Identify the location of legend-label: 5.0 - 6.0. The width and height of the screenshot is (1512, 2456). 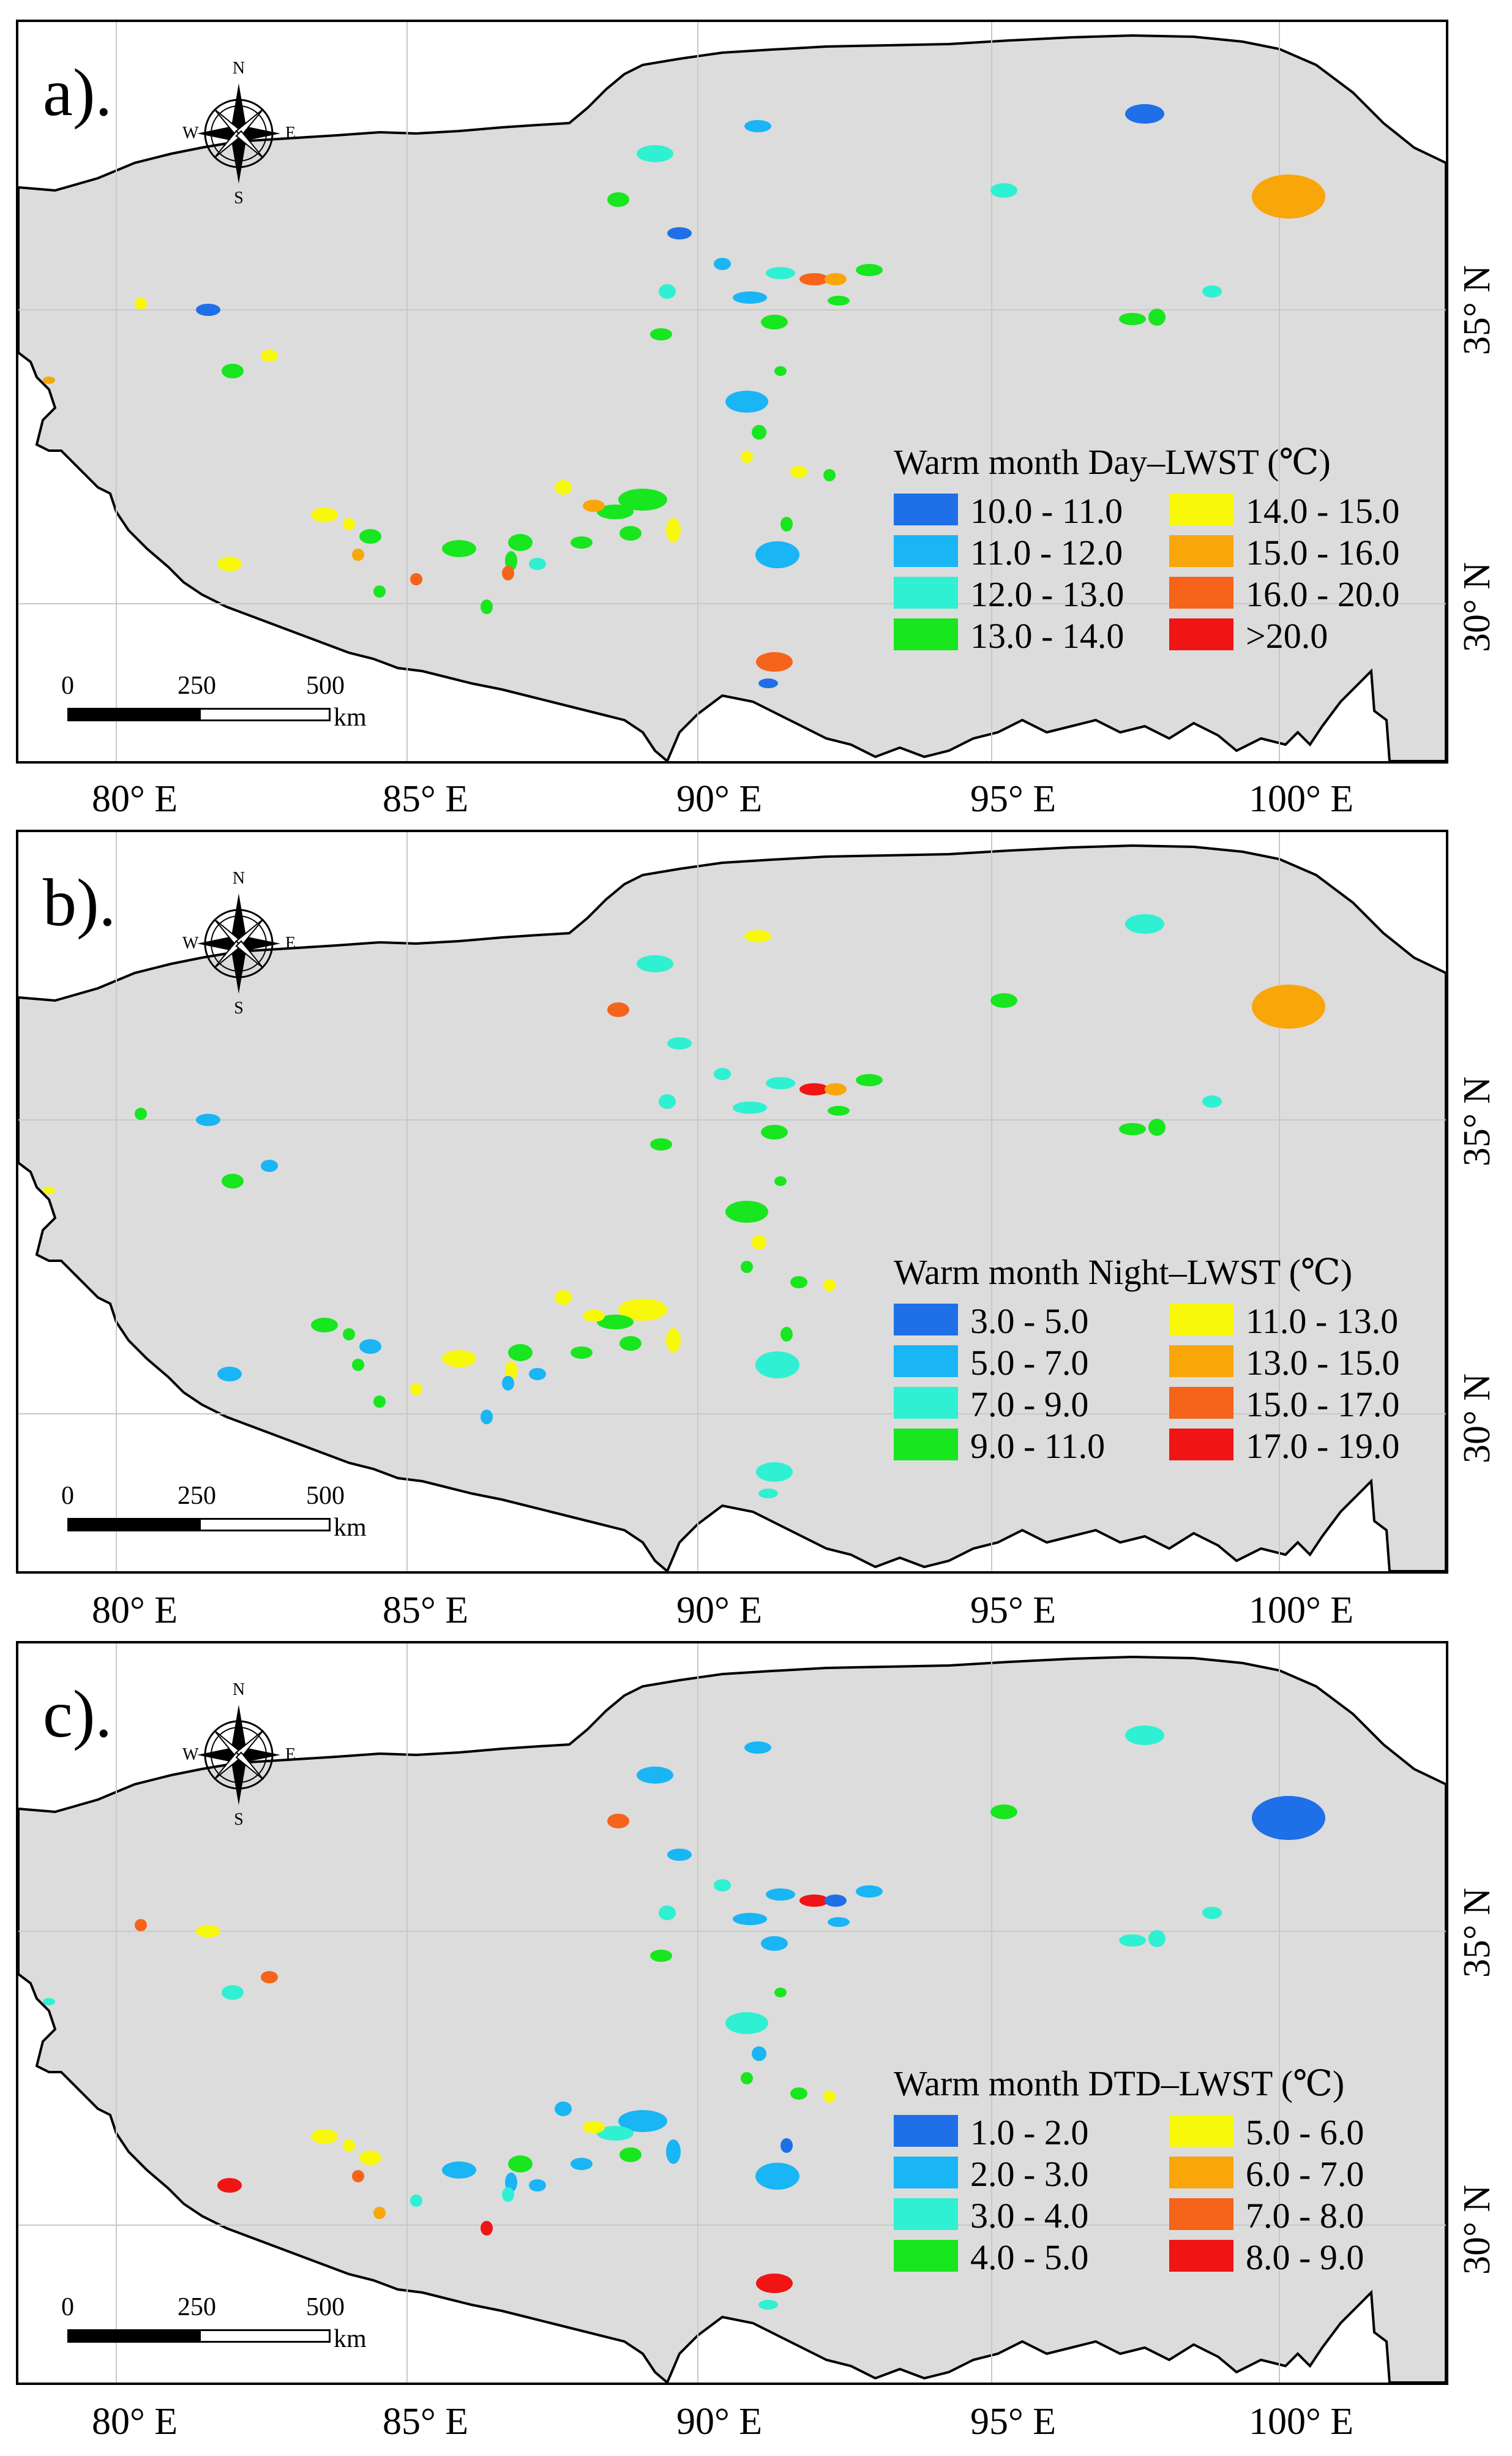
(1305, 2132).